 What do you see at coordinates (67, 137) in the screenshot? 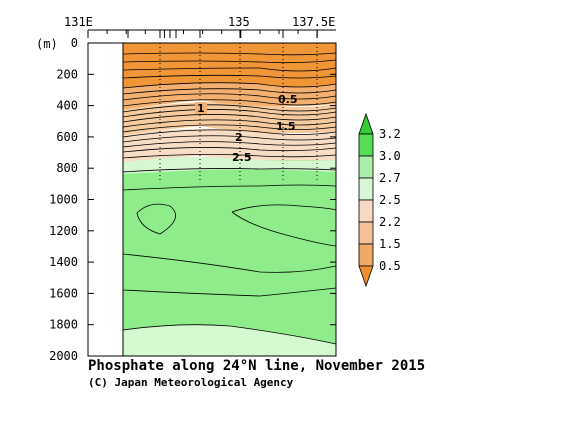
I see `y-tick-label: 600` at bounding box center [67, 137].